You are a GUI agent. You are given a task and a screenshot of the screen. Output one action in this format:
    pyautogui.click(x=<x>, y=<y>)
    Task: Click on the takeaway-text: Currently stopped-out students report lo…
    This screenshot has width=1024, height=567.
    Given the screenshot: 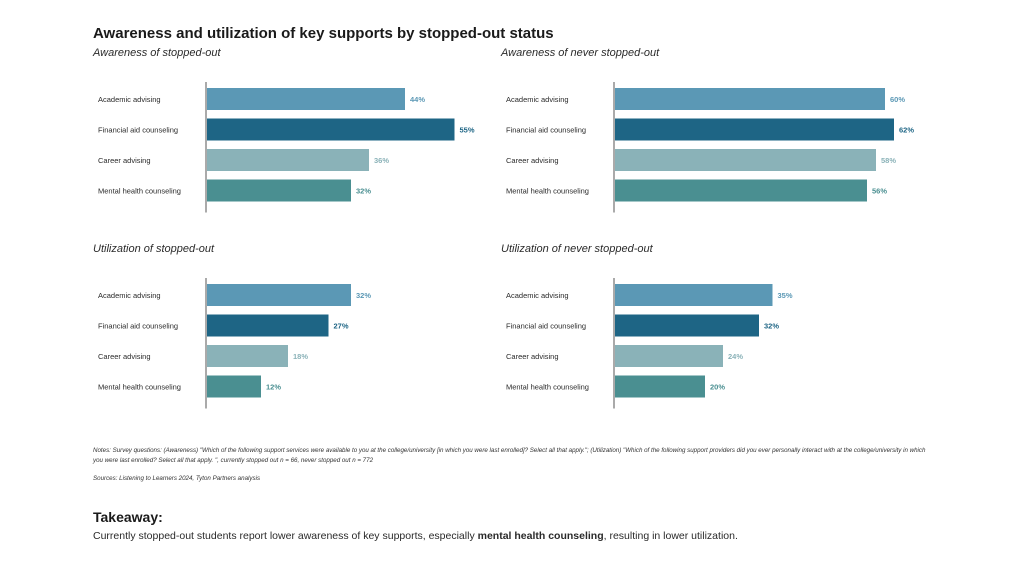 What is the action you would take?
    pyautogui.click(x=415, y=536)
    